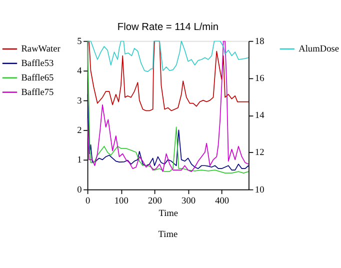 The height and width of the screenshot is (268, 341). Describe the element at coordinates (37, 93) in the screenshot. I see `legend-label: Baffle75` at that location.